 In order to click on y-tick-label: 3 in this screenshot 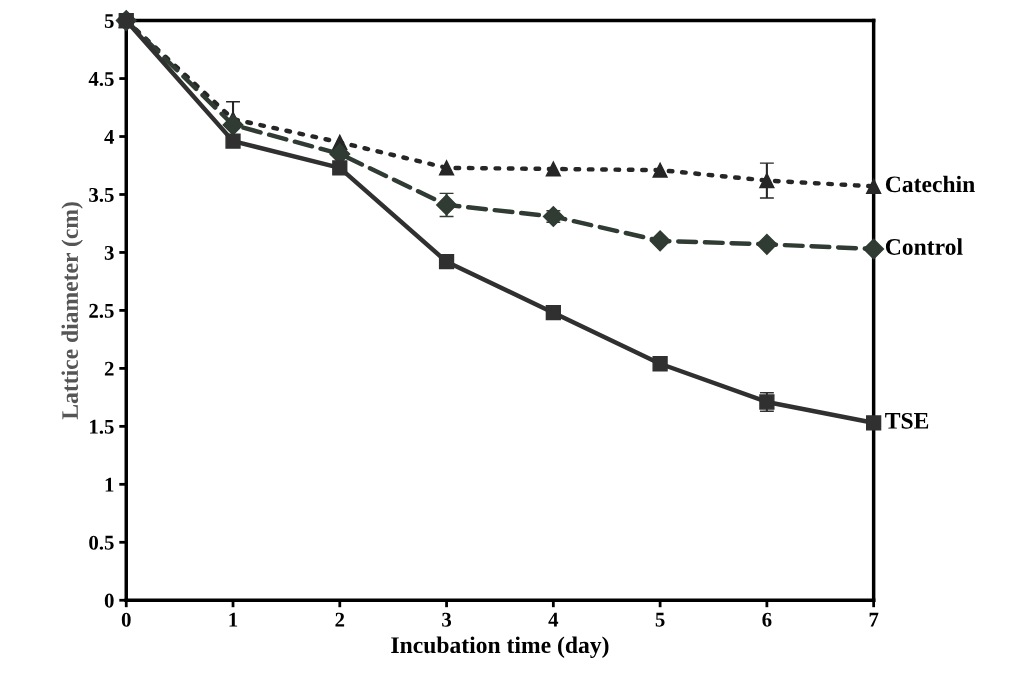, I will do `click(109, 252)`.